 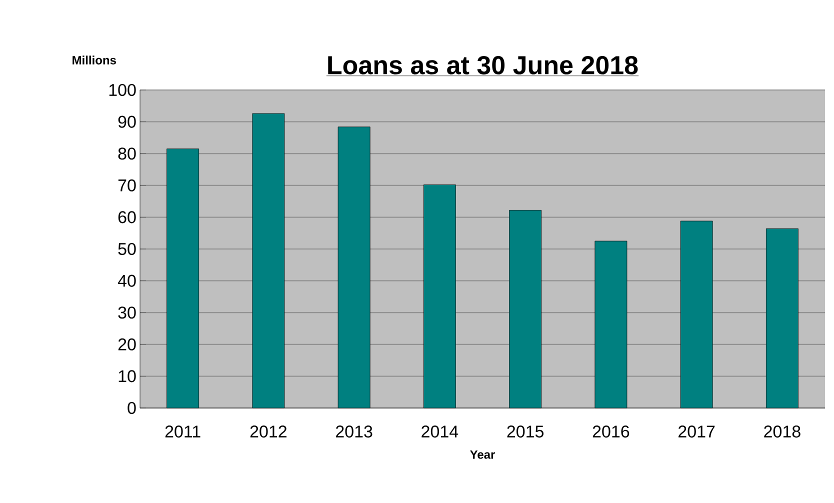 I want to click on x-tick-label: 2018, so click(x=782, y=432).